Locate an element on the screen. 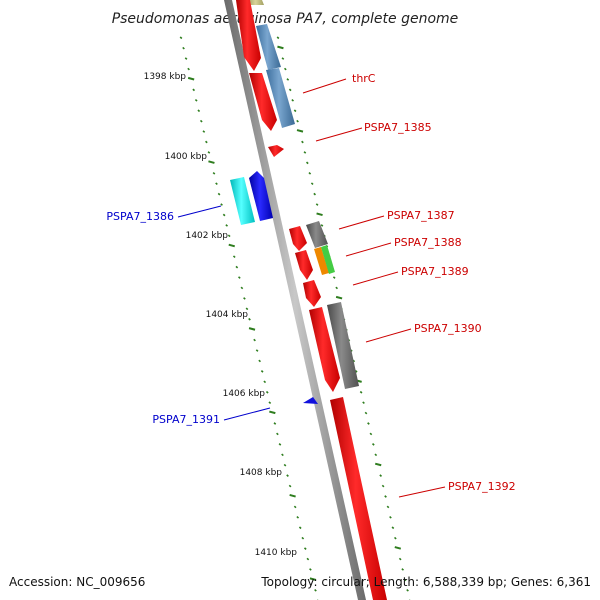  gene-label: PSPA7_1389 is located at coordinates (435, 271).